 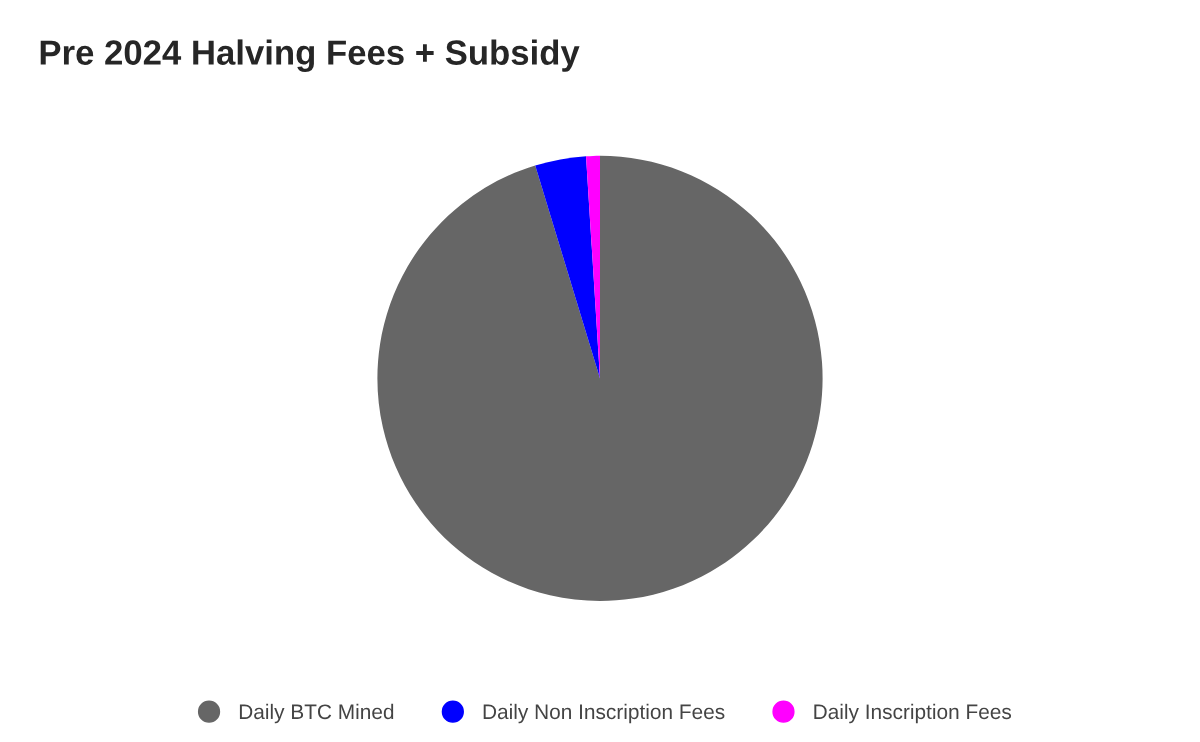 What do you see at coordinates (567, 267) in the screenshot?
I see `pie-slice` at bounding box center [567, 267].